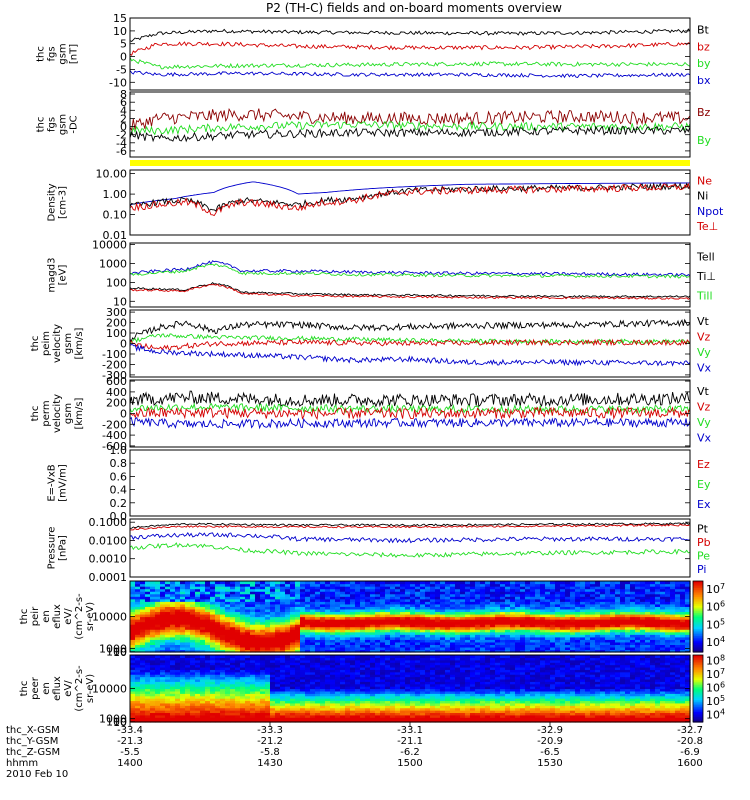 The width and height of the screenshot is (750, 800). Describe the element at coordinates (63, 53) in the screenshot. I see `y-axis-label-line: gsm` at that location.